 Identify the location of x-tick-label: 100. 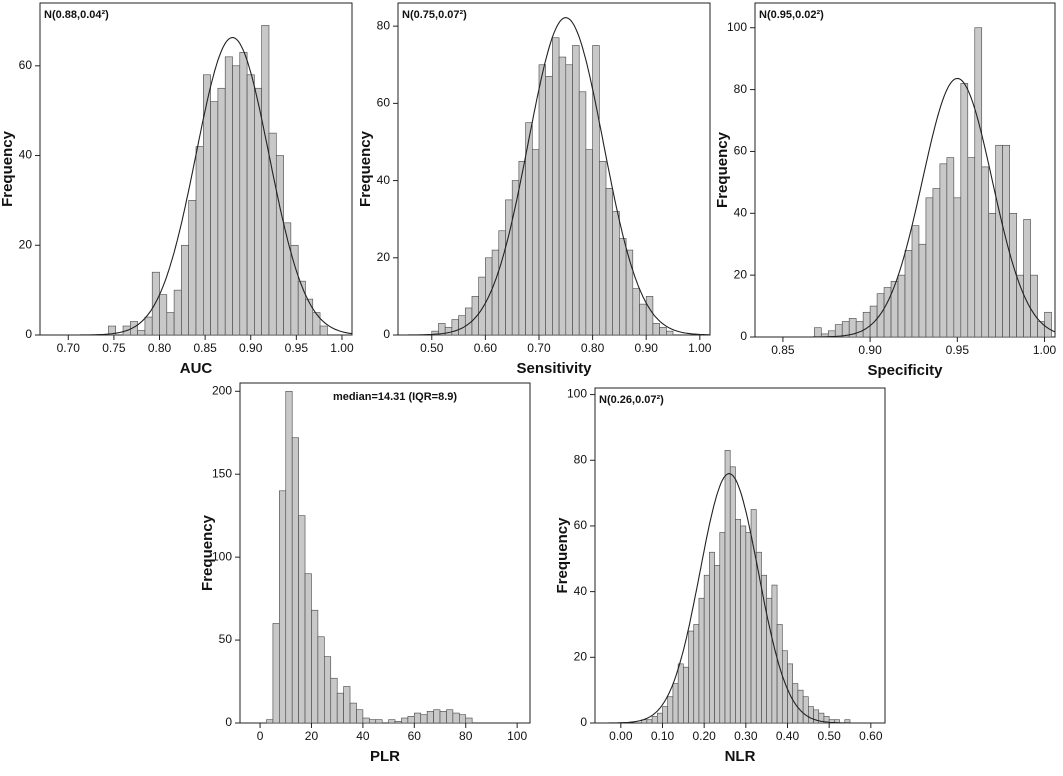
(517, 736).